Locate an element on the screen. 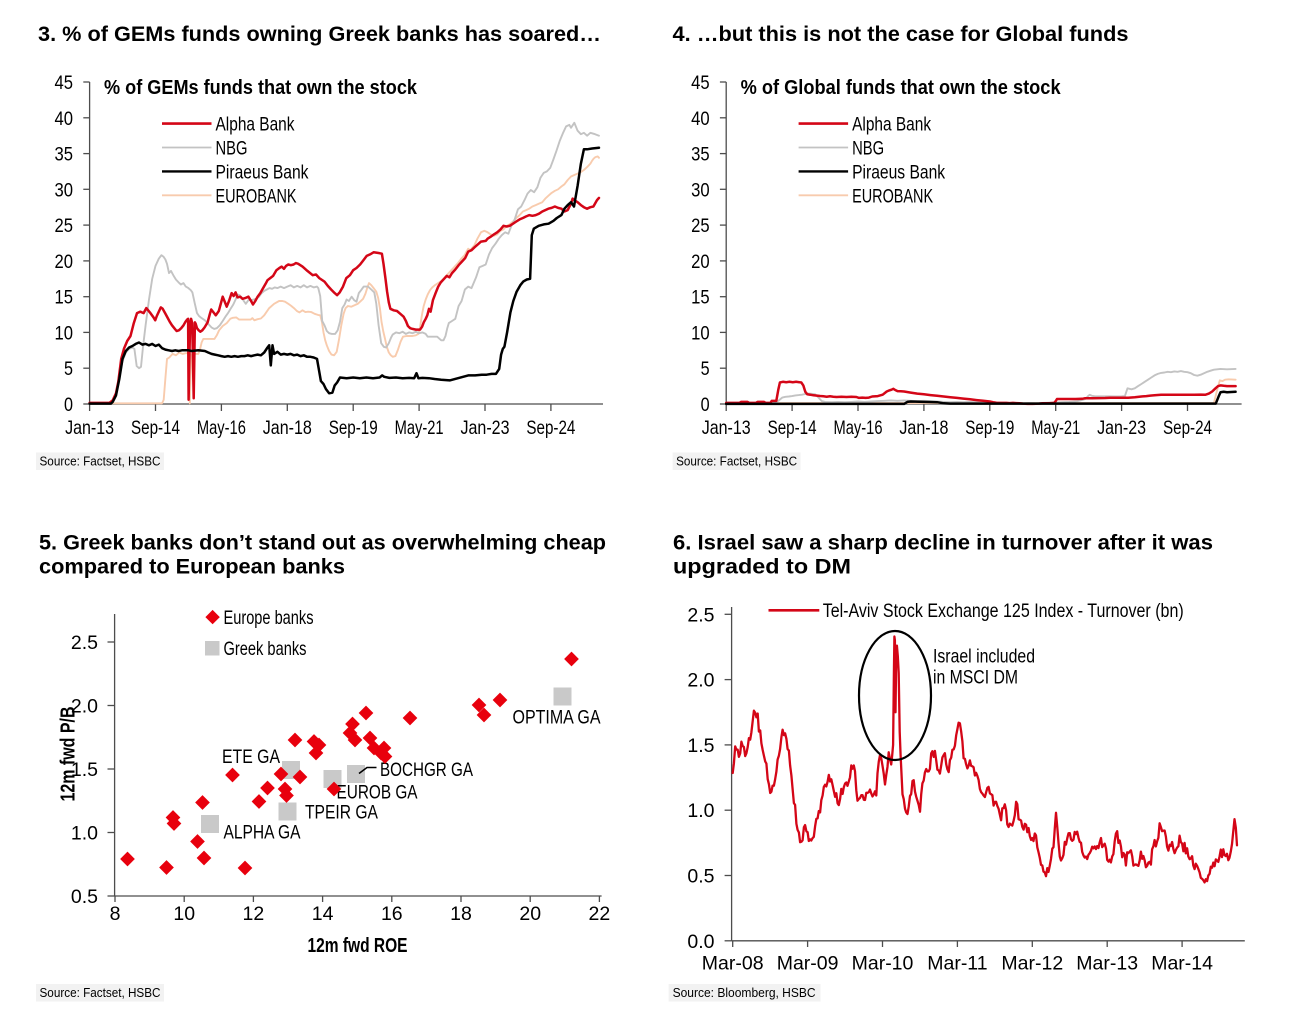 The height and width of the screenshot is (1028, 1298). svg-text: Mar-08 is located at coordinates (733, 964).